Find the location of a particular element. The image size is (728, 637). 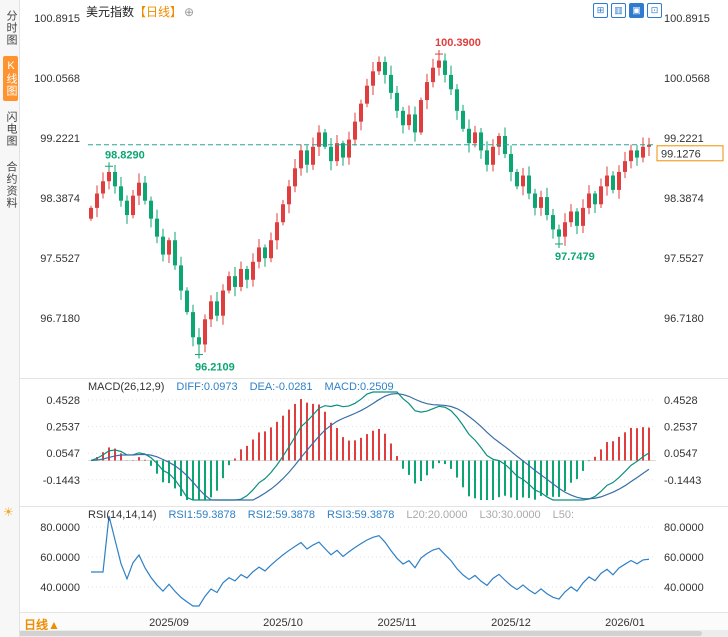

macd-macd-value: MACD:0.2509 is located at coordinates (359, 387).